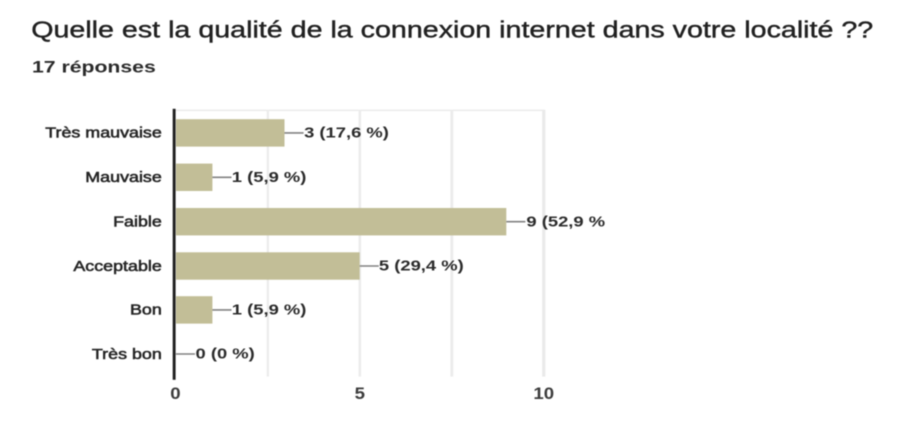  Describe the element at coordinates (175, 393) in the screenshot. I see `svg-text: 0` at that location.